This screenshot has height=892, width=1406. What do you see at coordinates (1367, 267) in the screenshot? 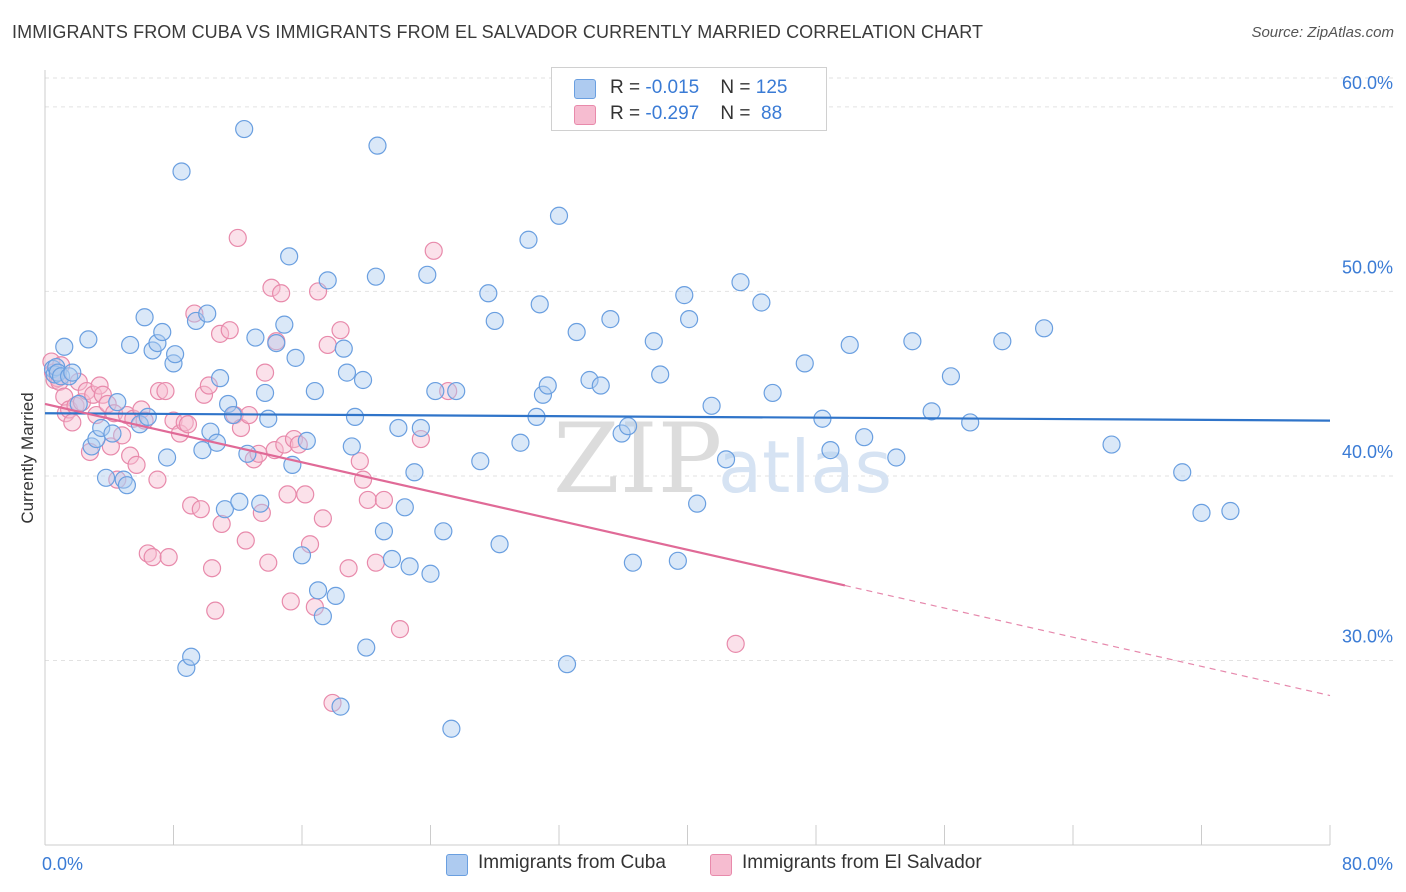
I see `y-tick-label: 50.0%` at bounding box center [1367, 267].